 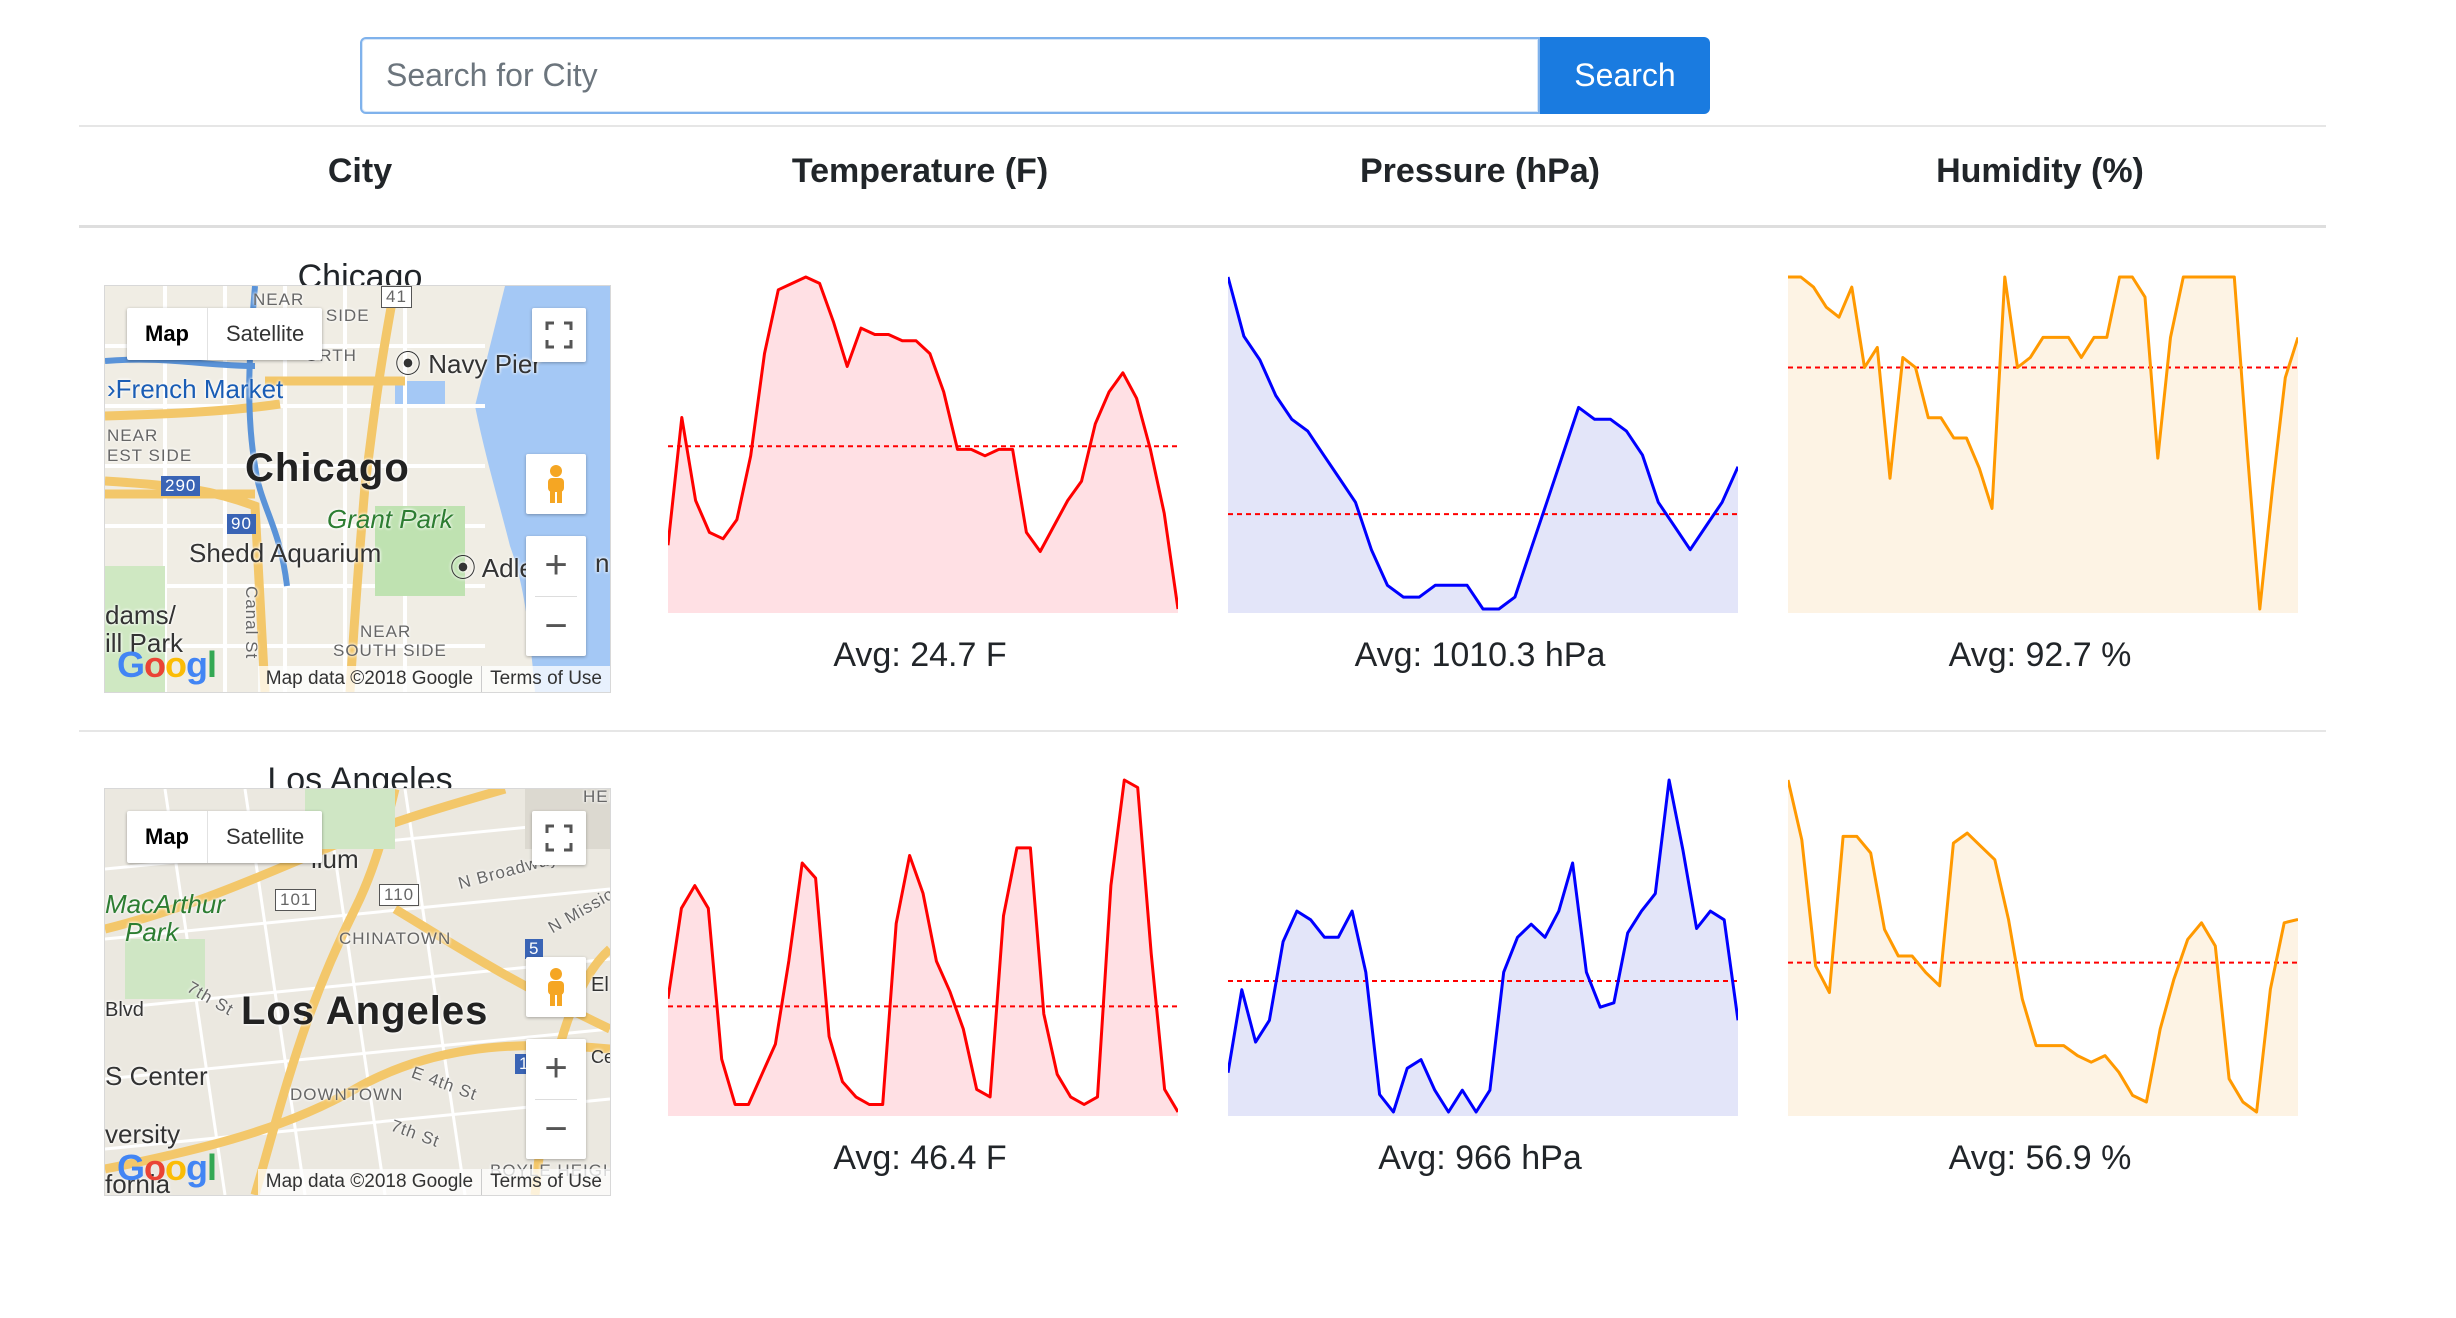 What do you see at coordinates (920, 1158) in the screenshot?
I see `avg-temperature: Avg: 46.4 F` at bounding box center [920, 1158].